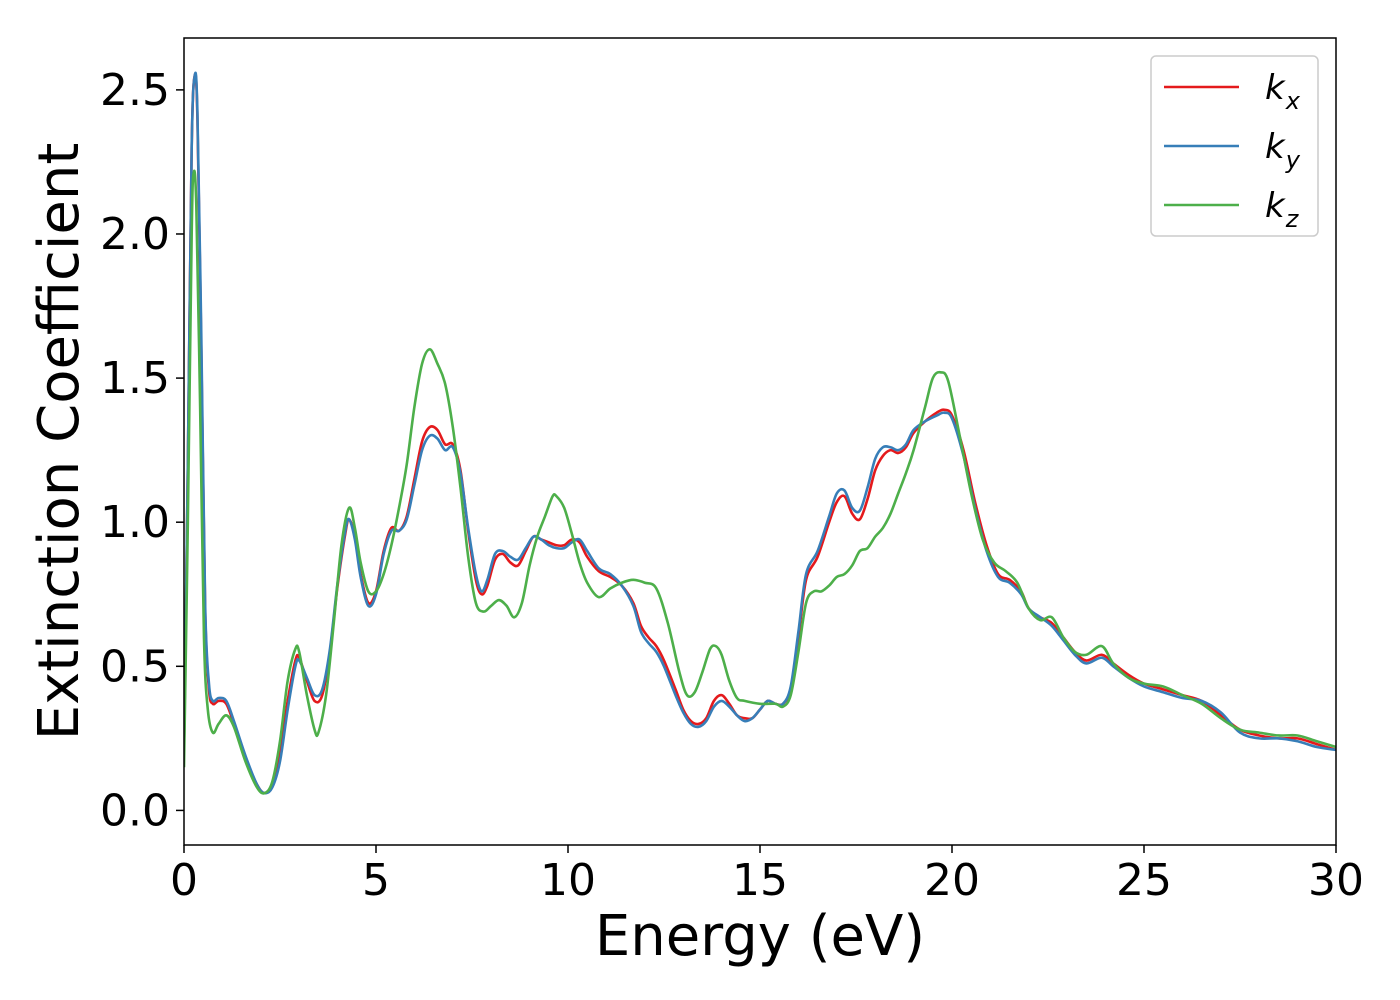 The width and height of the screenshot is (1400, 1000). Describe the element at coordinates (135, 234) in the screenshot. I see `y-tick-label: 2.0` at that location.